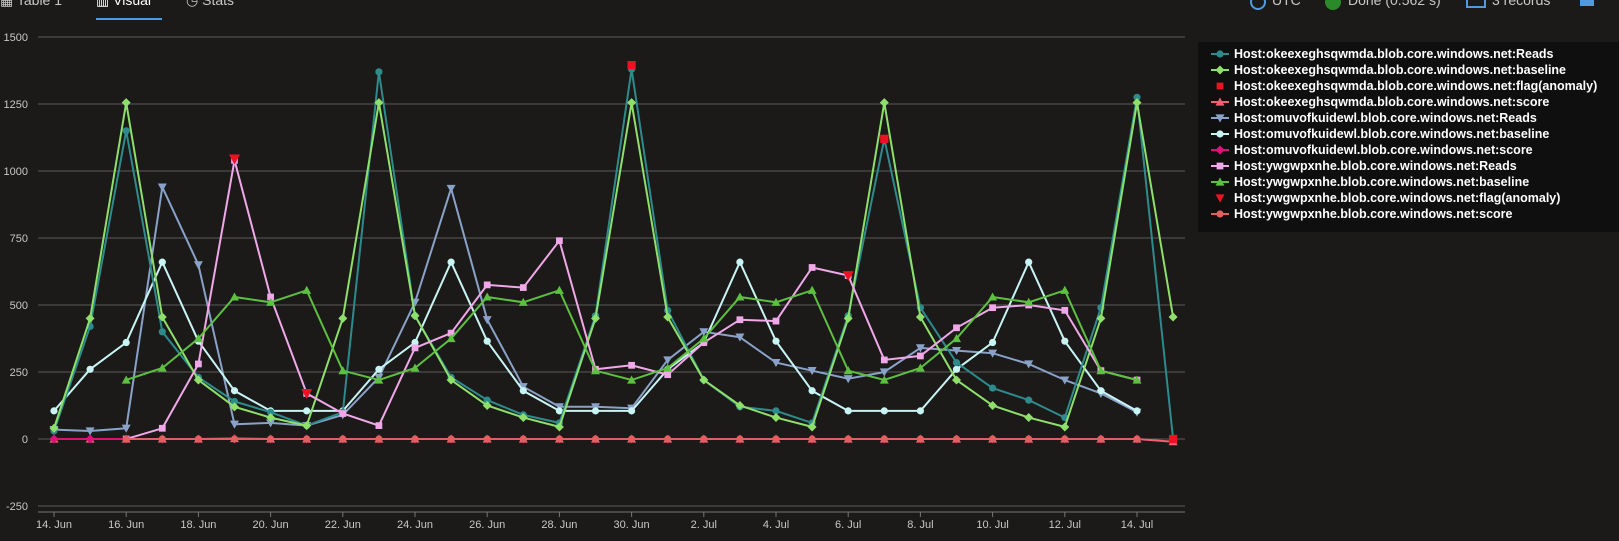  What do you see at coordinates (103, 4) in the screenshot?
I see `chart-icon: ▥` at bounding box center [103, 4].